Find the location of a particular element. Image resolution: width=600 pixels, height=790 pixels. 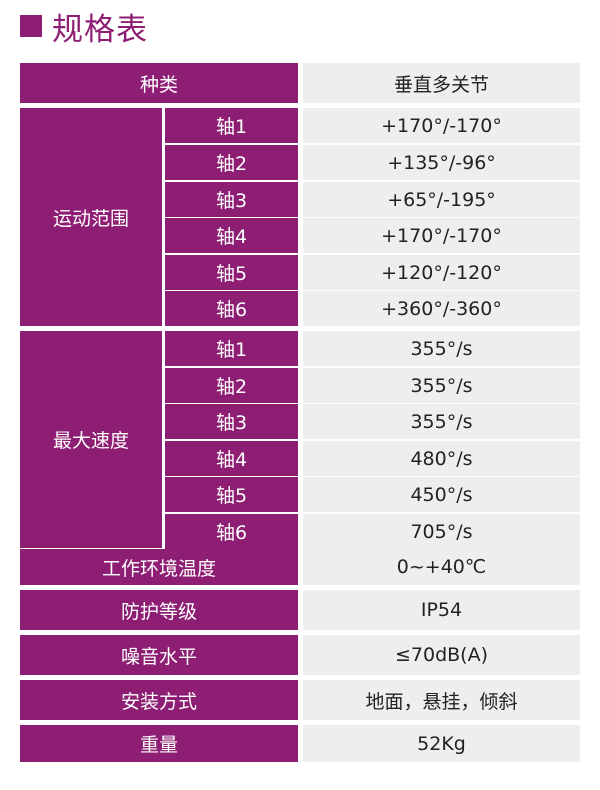

title-square-icon is located at coordinates (31, 26).